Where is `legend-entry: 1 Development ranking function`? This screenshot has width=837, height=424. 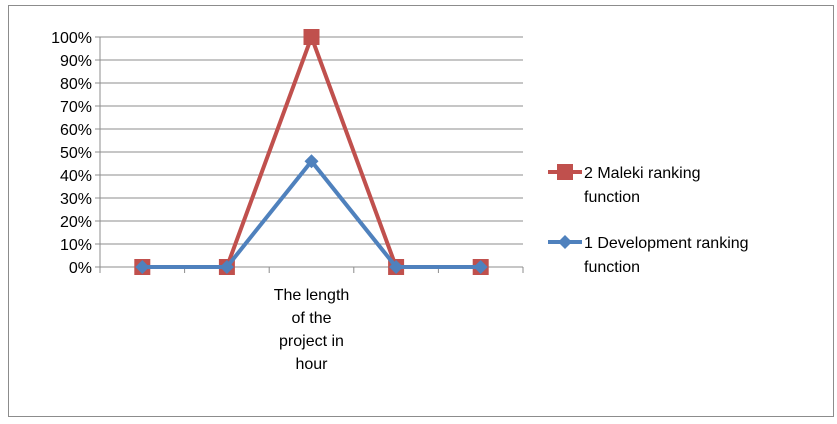
legend-entry: 1 Development ranking function is located at coordinates (648, 255).